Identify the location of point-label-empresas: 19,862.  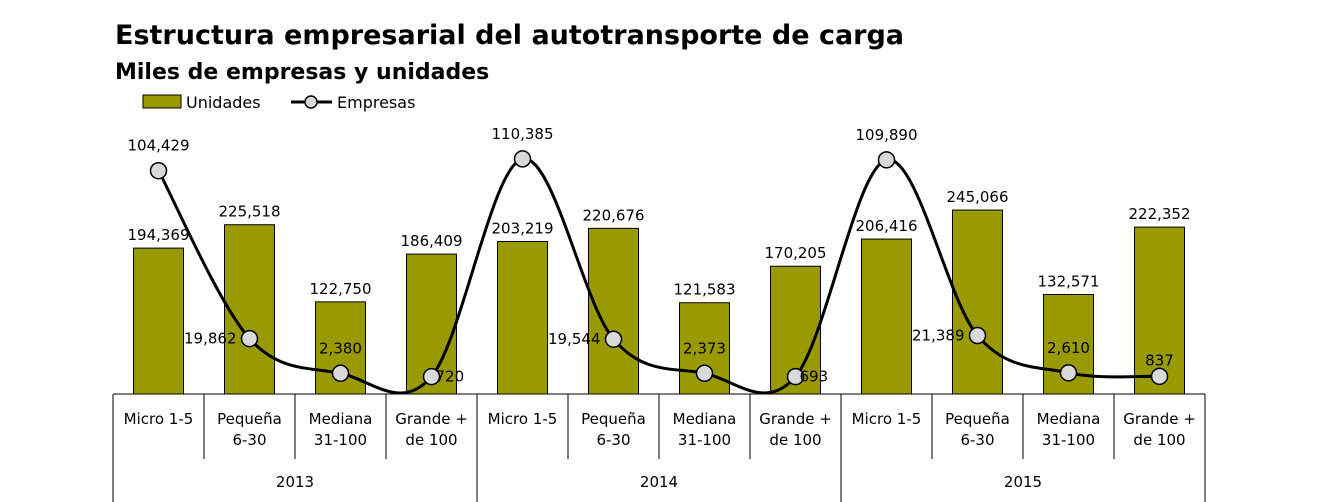
(210, 339).